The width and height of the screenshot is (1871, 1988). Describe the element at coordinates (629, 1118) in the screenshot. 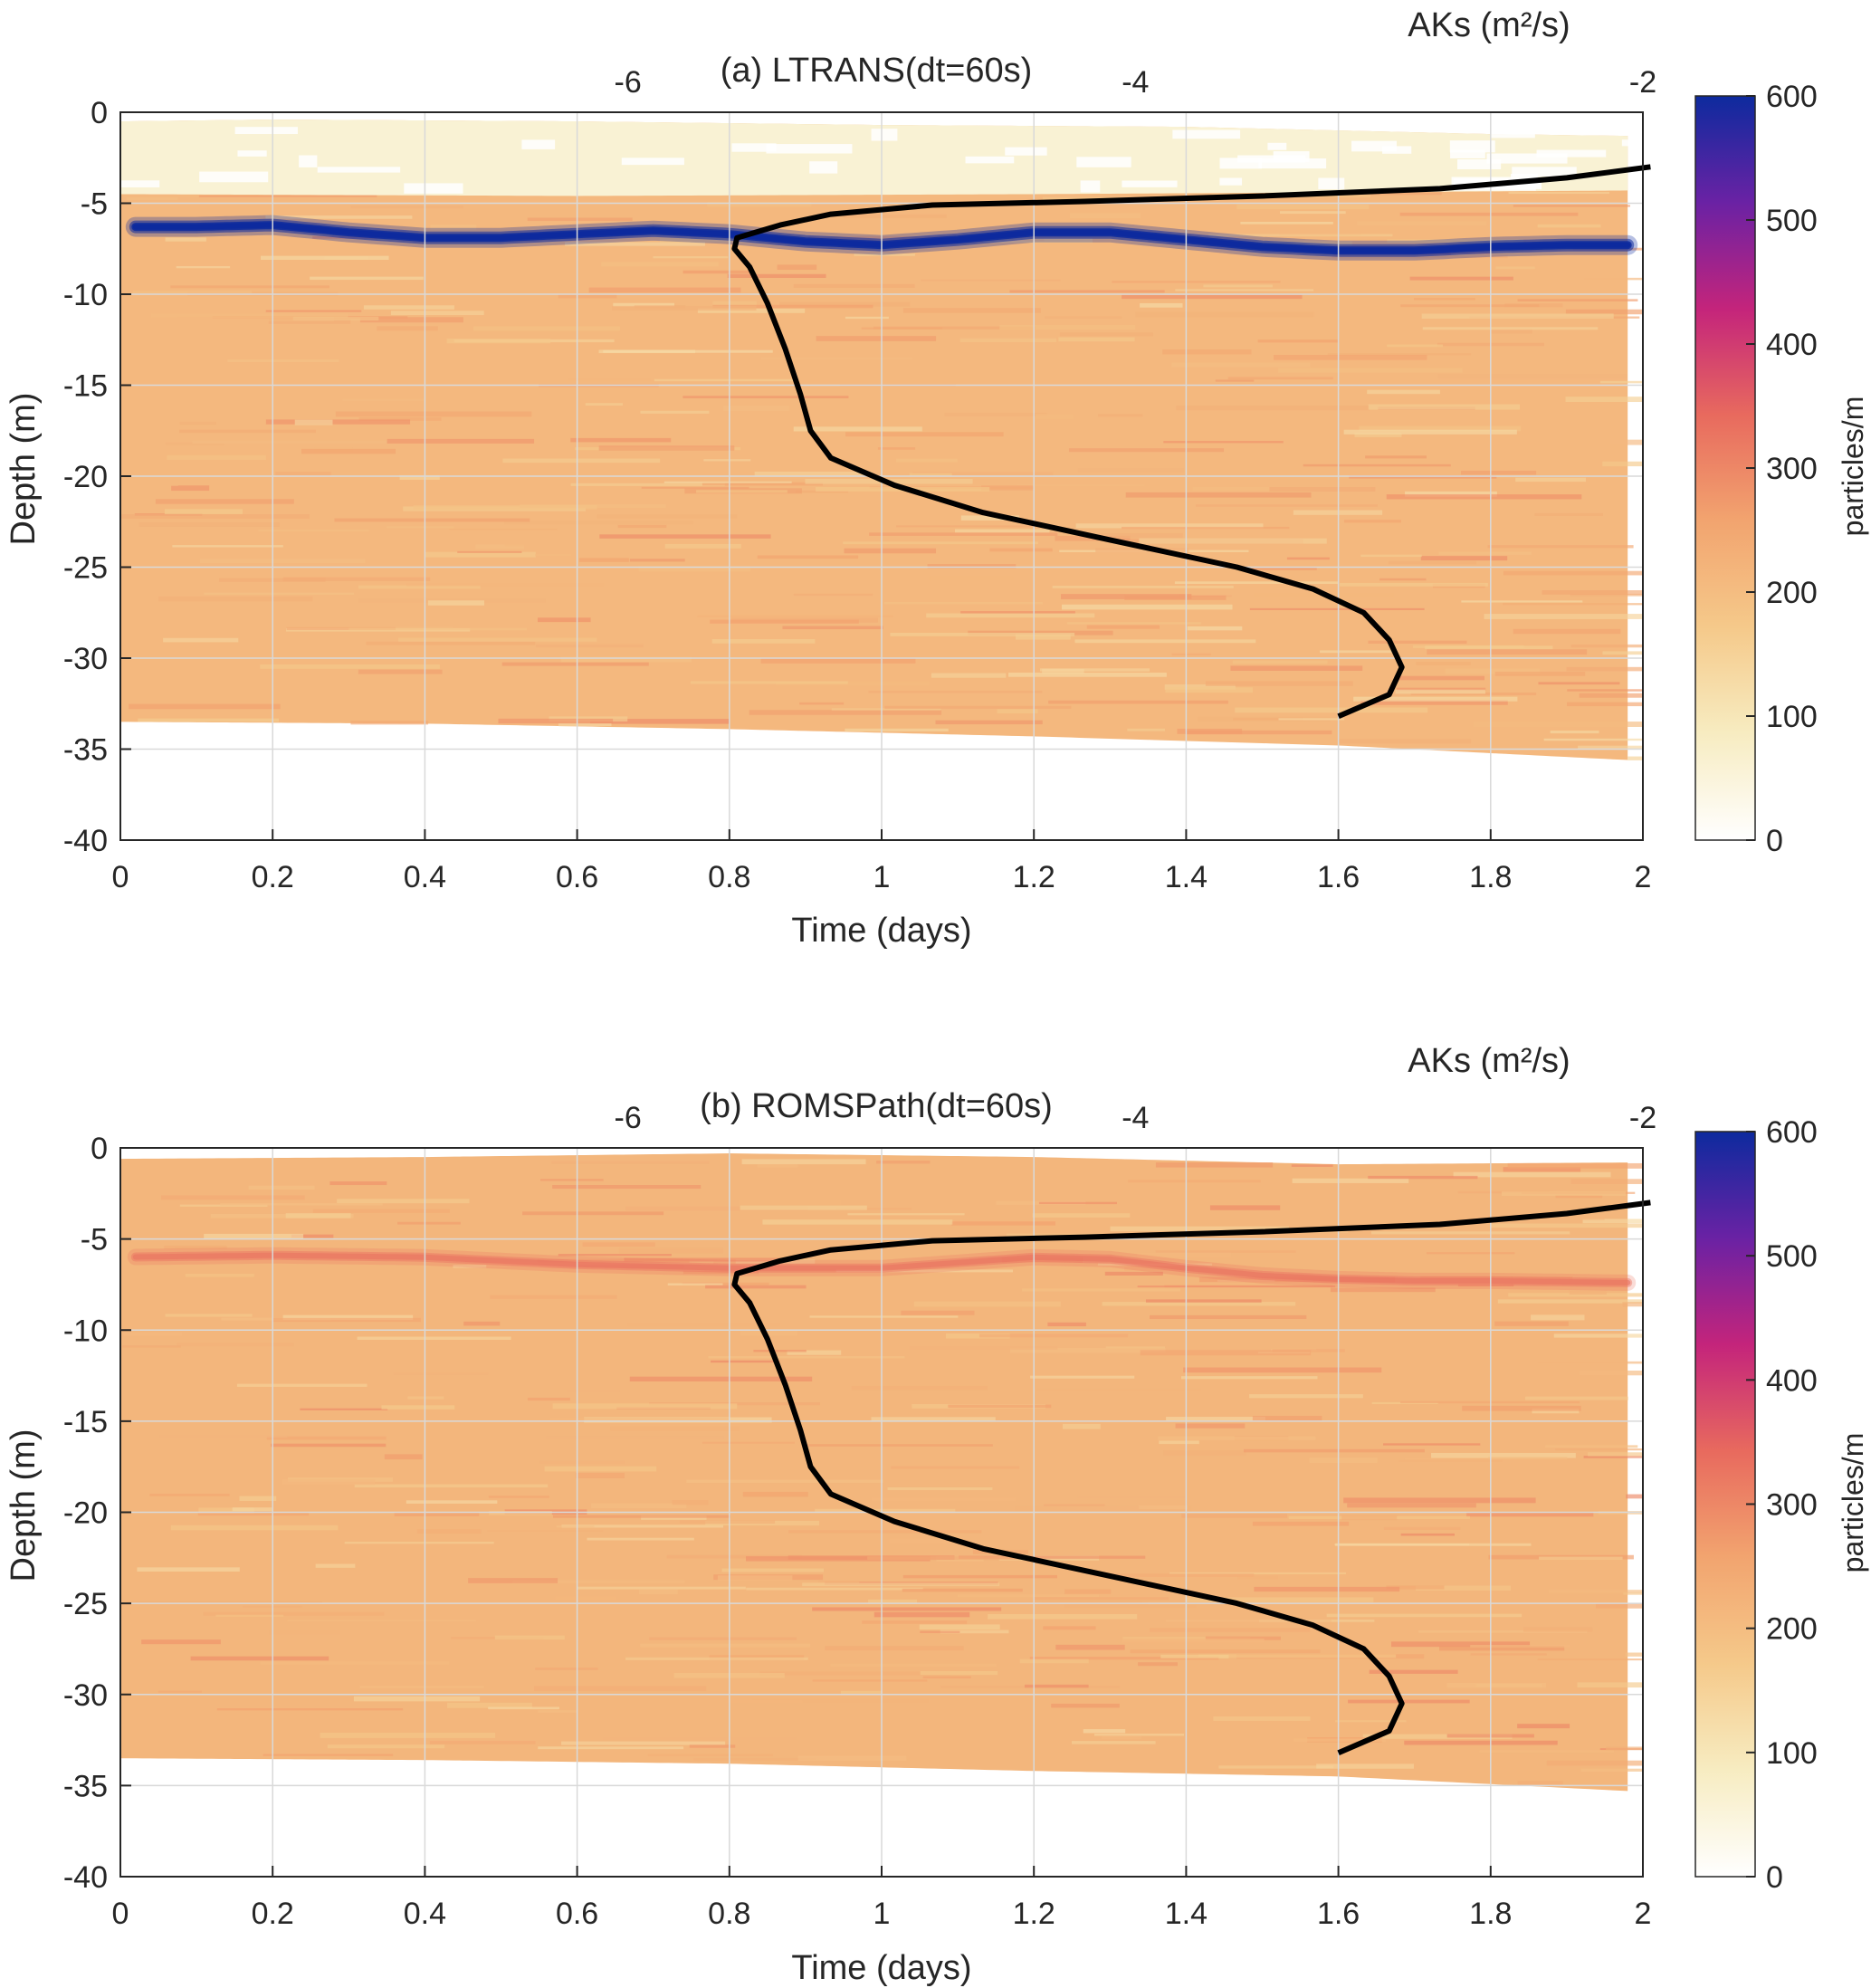

I see `top-tick-label: -6` at that location.